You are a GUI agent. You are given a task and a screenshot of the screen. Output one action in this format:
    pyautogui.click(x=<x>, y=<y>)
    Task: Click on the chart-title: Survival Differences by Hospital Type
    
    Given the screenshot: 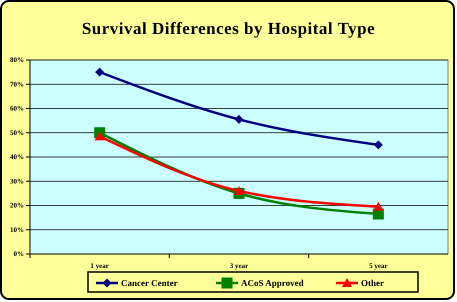 What is the action you would take?
    pyautogui.click(x=229, y=28)
    